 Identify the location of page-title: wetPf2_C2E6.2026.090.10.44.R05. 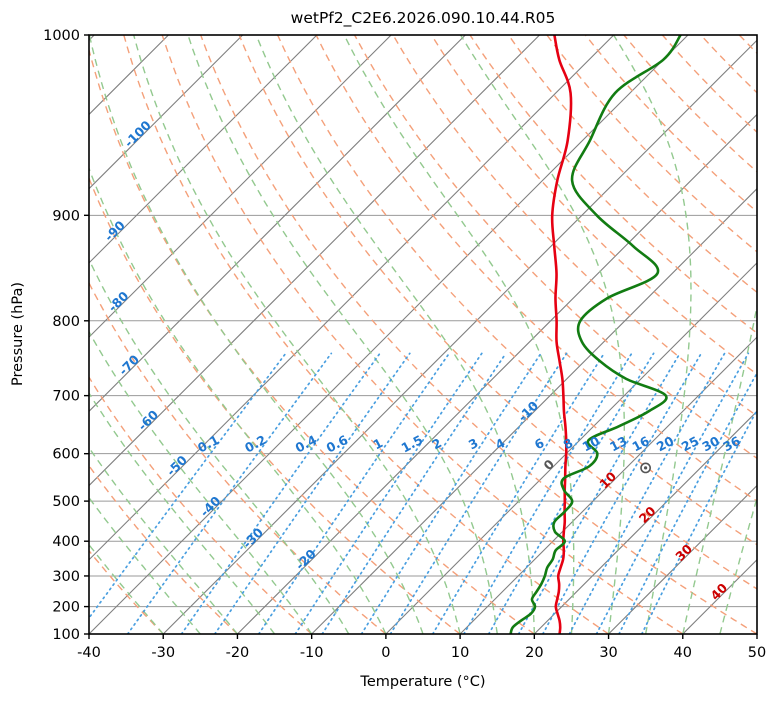
(423, 18).